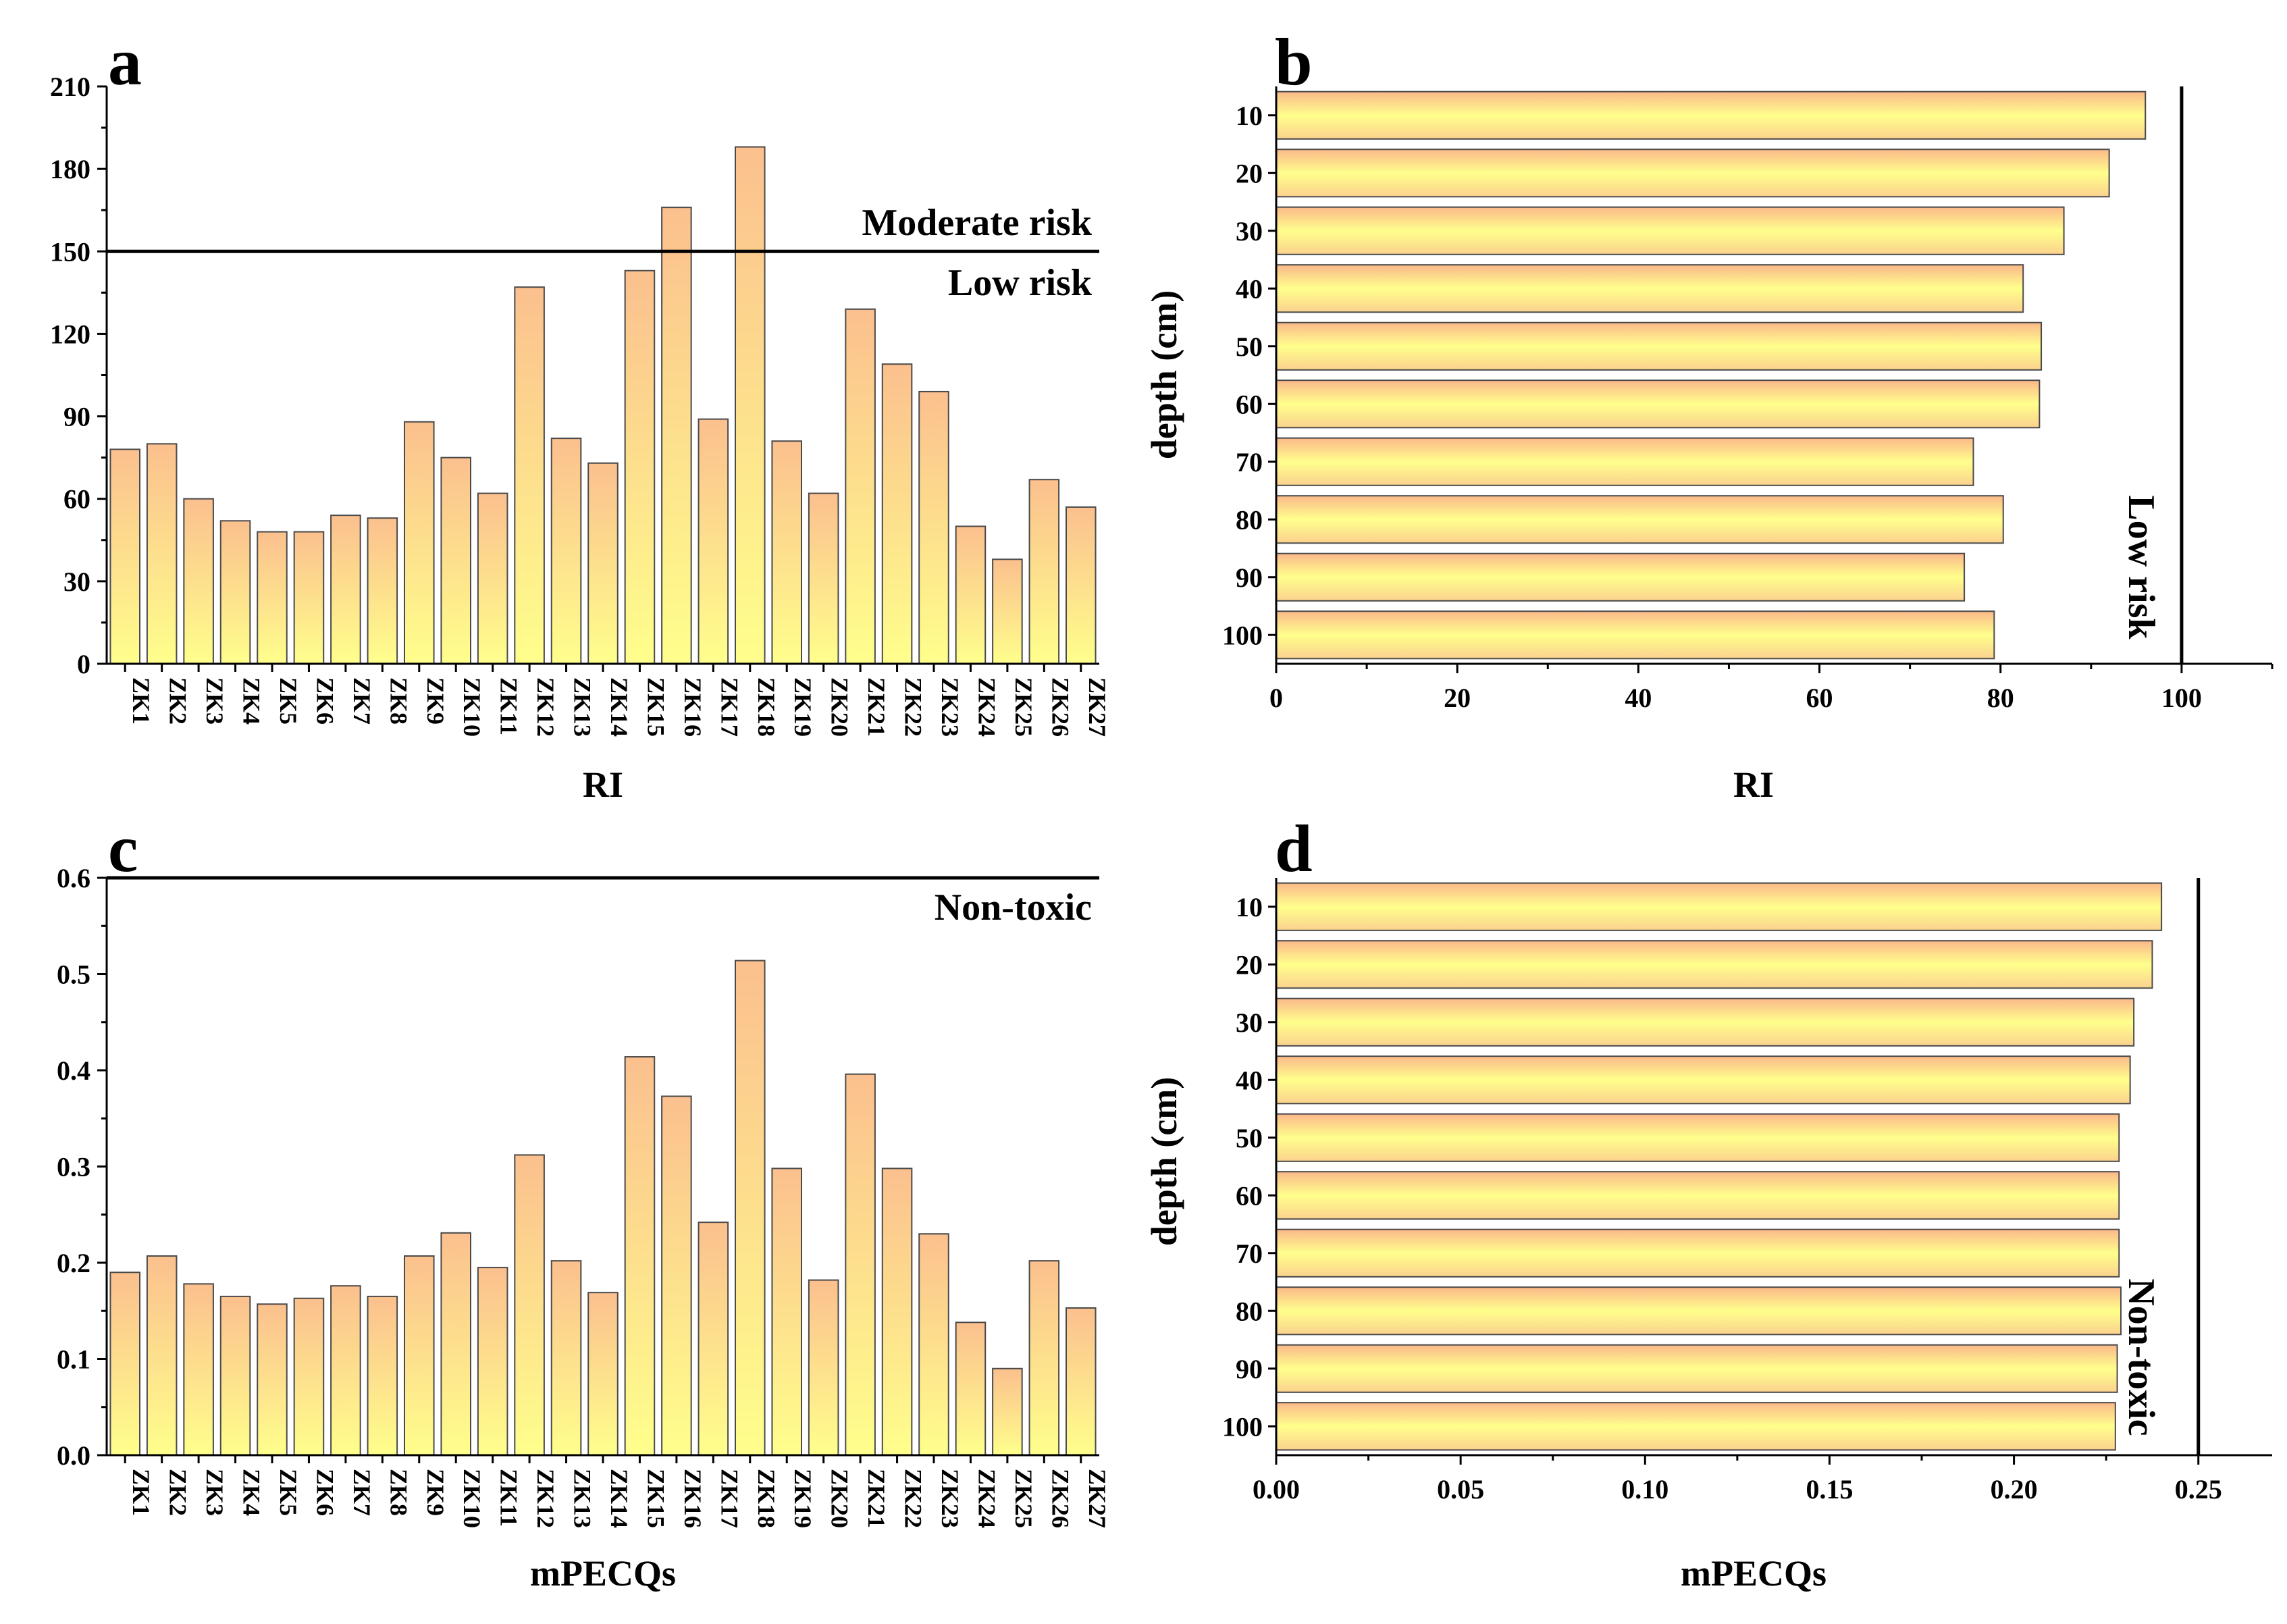 Image resolution: width=2287 pixels, height=1624 pixels. What do you see at coordinates (73, 975) in the screenshot?
I see `y-tick-label: 0.5` at bounding box center [73, 975].